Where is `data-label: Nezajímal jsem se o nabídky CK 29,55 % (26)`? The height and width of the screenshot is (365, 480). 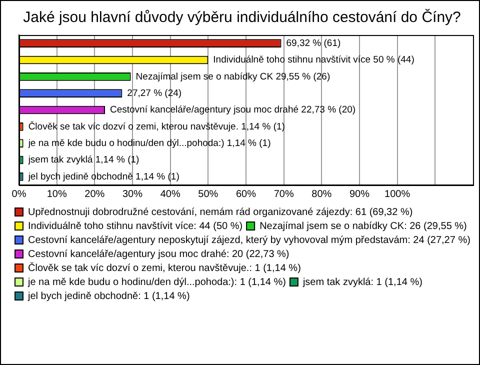 data-label: Nezajímal jsem se o nabídky CK 29,55 % (26) is located at coordinates (233, 76).